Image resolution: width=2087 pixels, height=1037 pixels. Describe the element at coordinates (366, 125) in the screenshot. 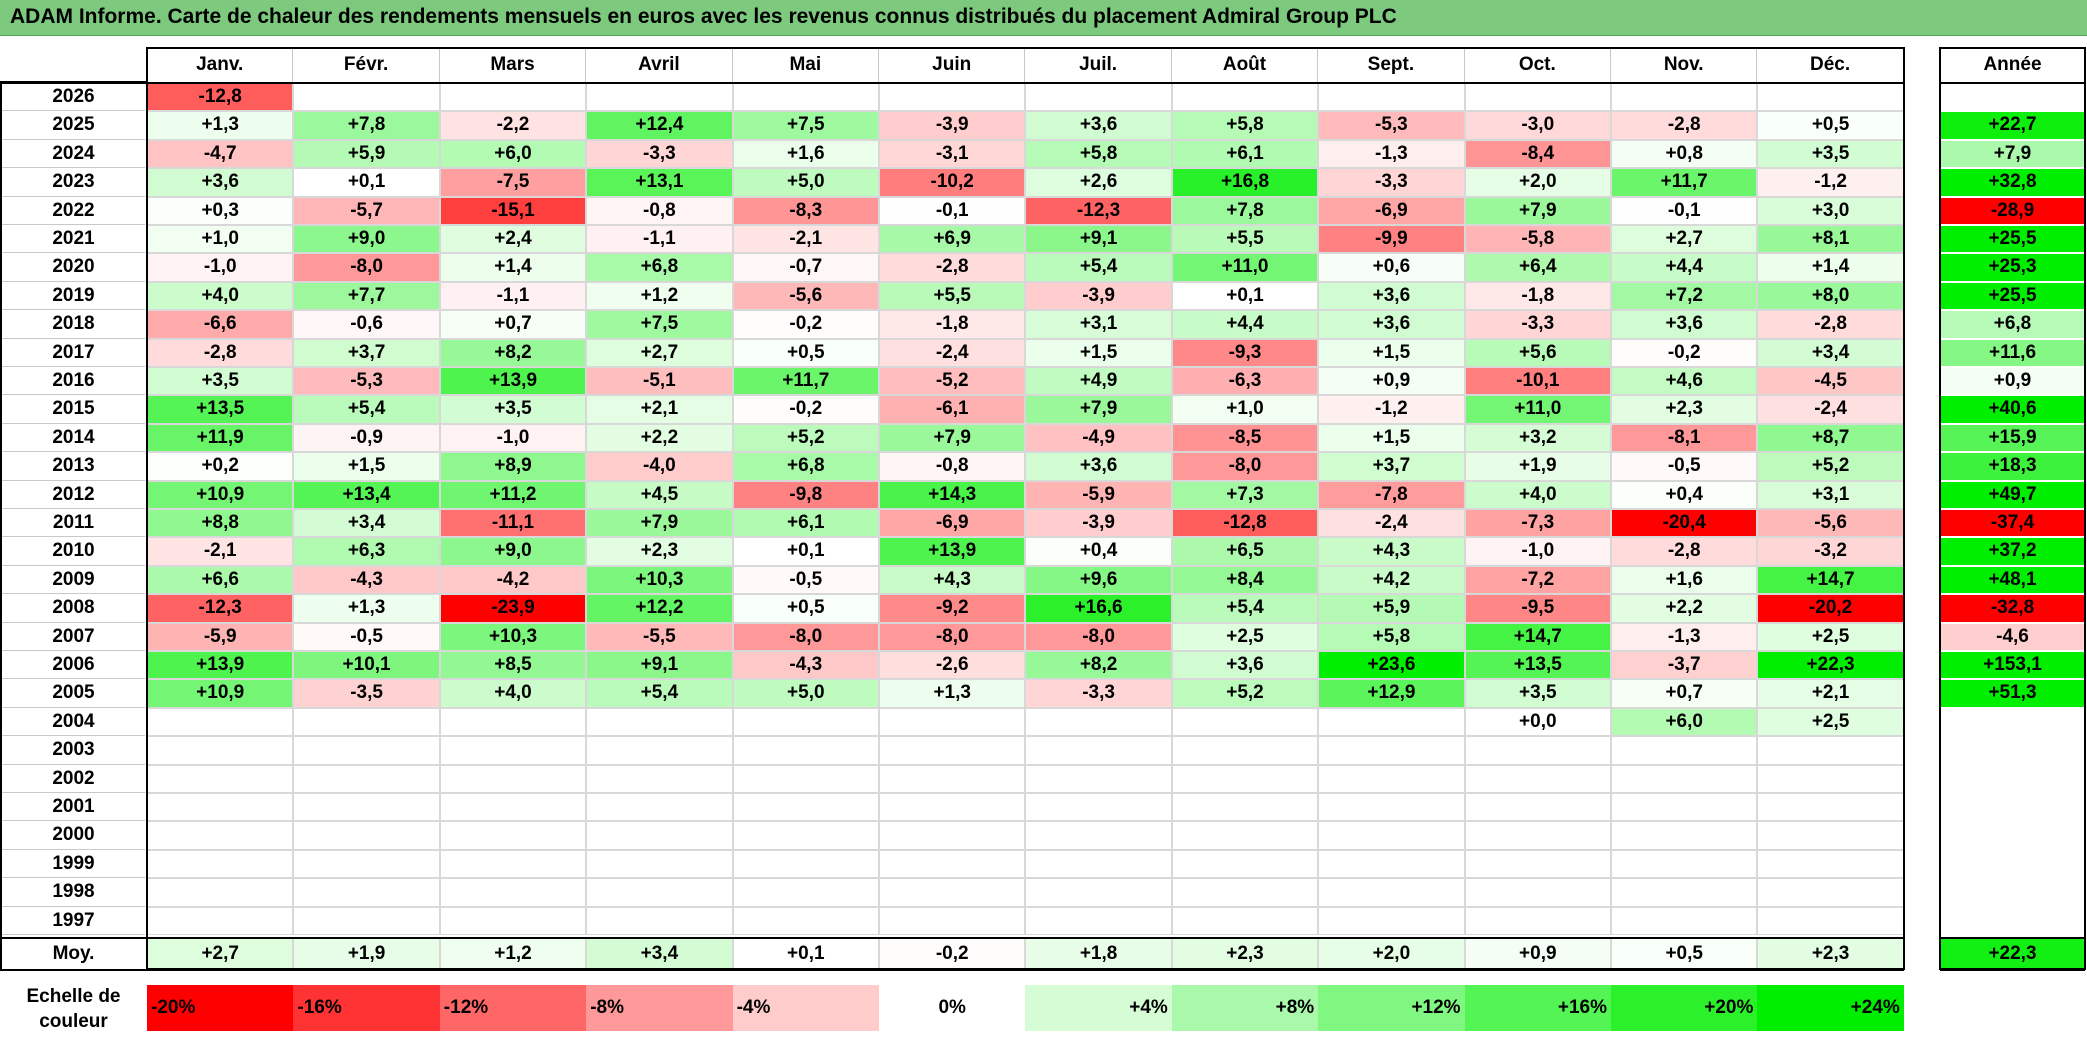

I see `heatmap-cell: +7,8` at that location.